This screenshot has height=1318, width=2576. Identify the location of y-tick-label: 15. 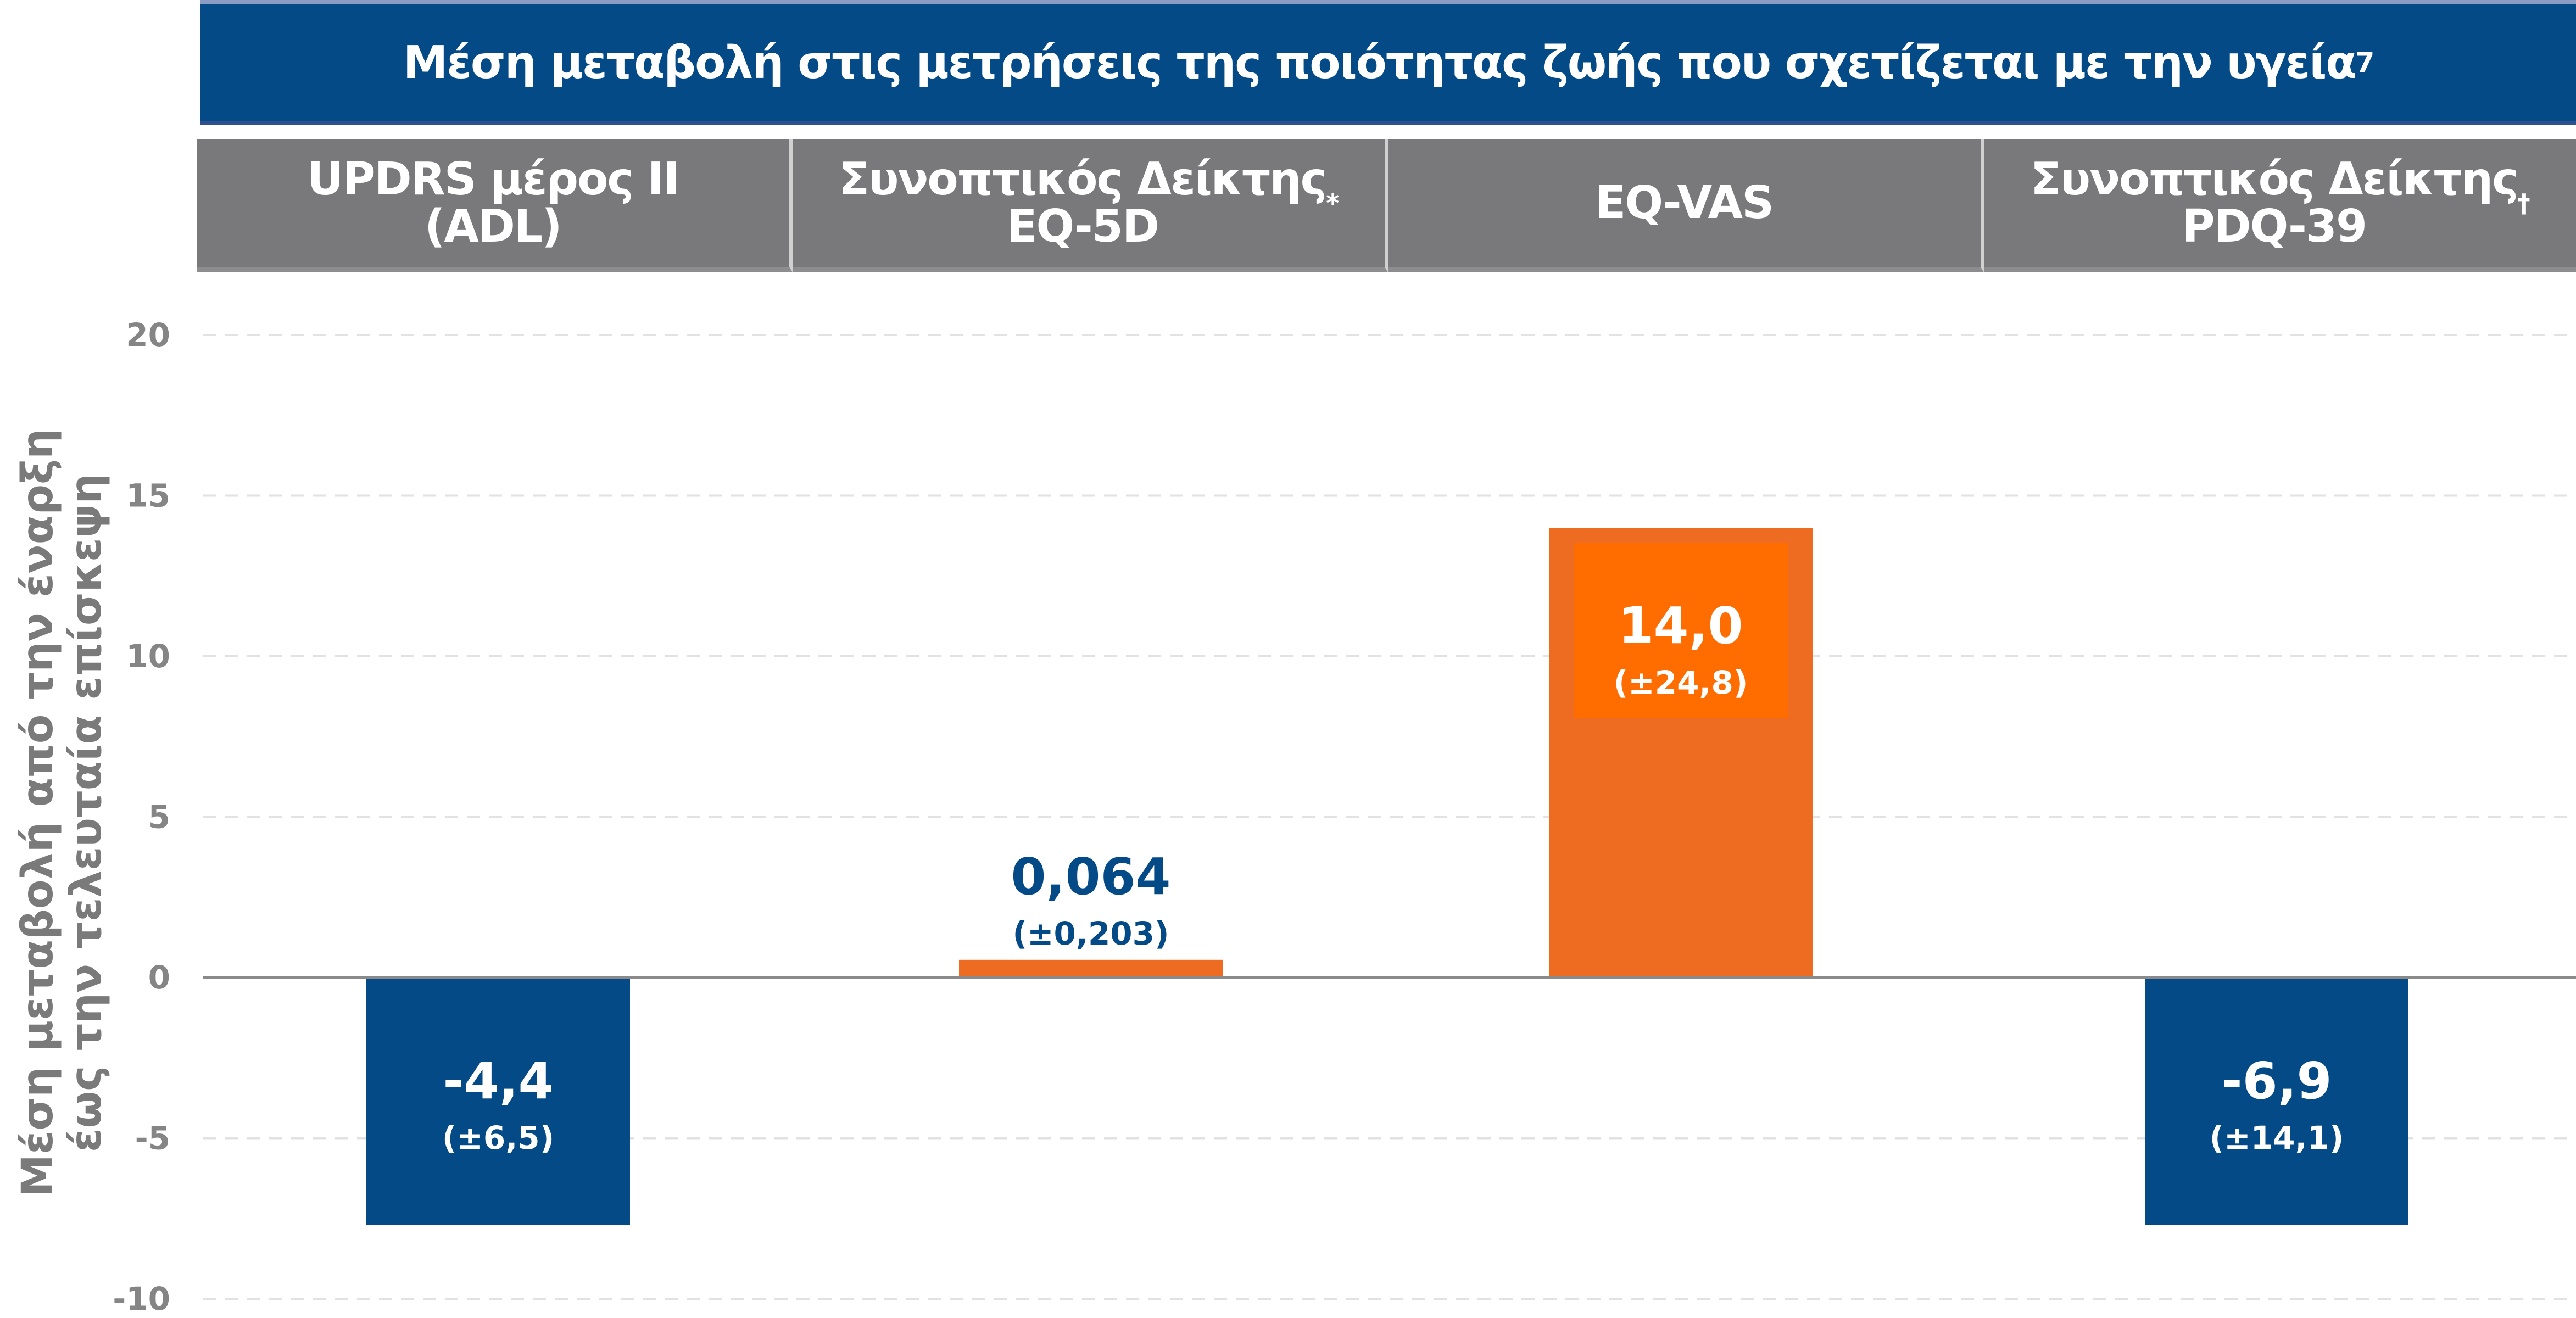
(148, 496).